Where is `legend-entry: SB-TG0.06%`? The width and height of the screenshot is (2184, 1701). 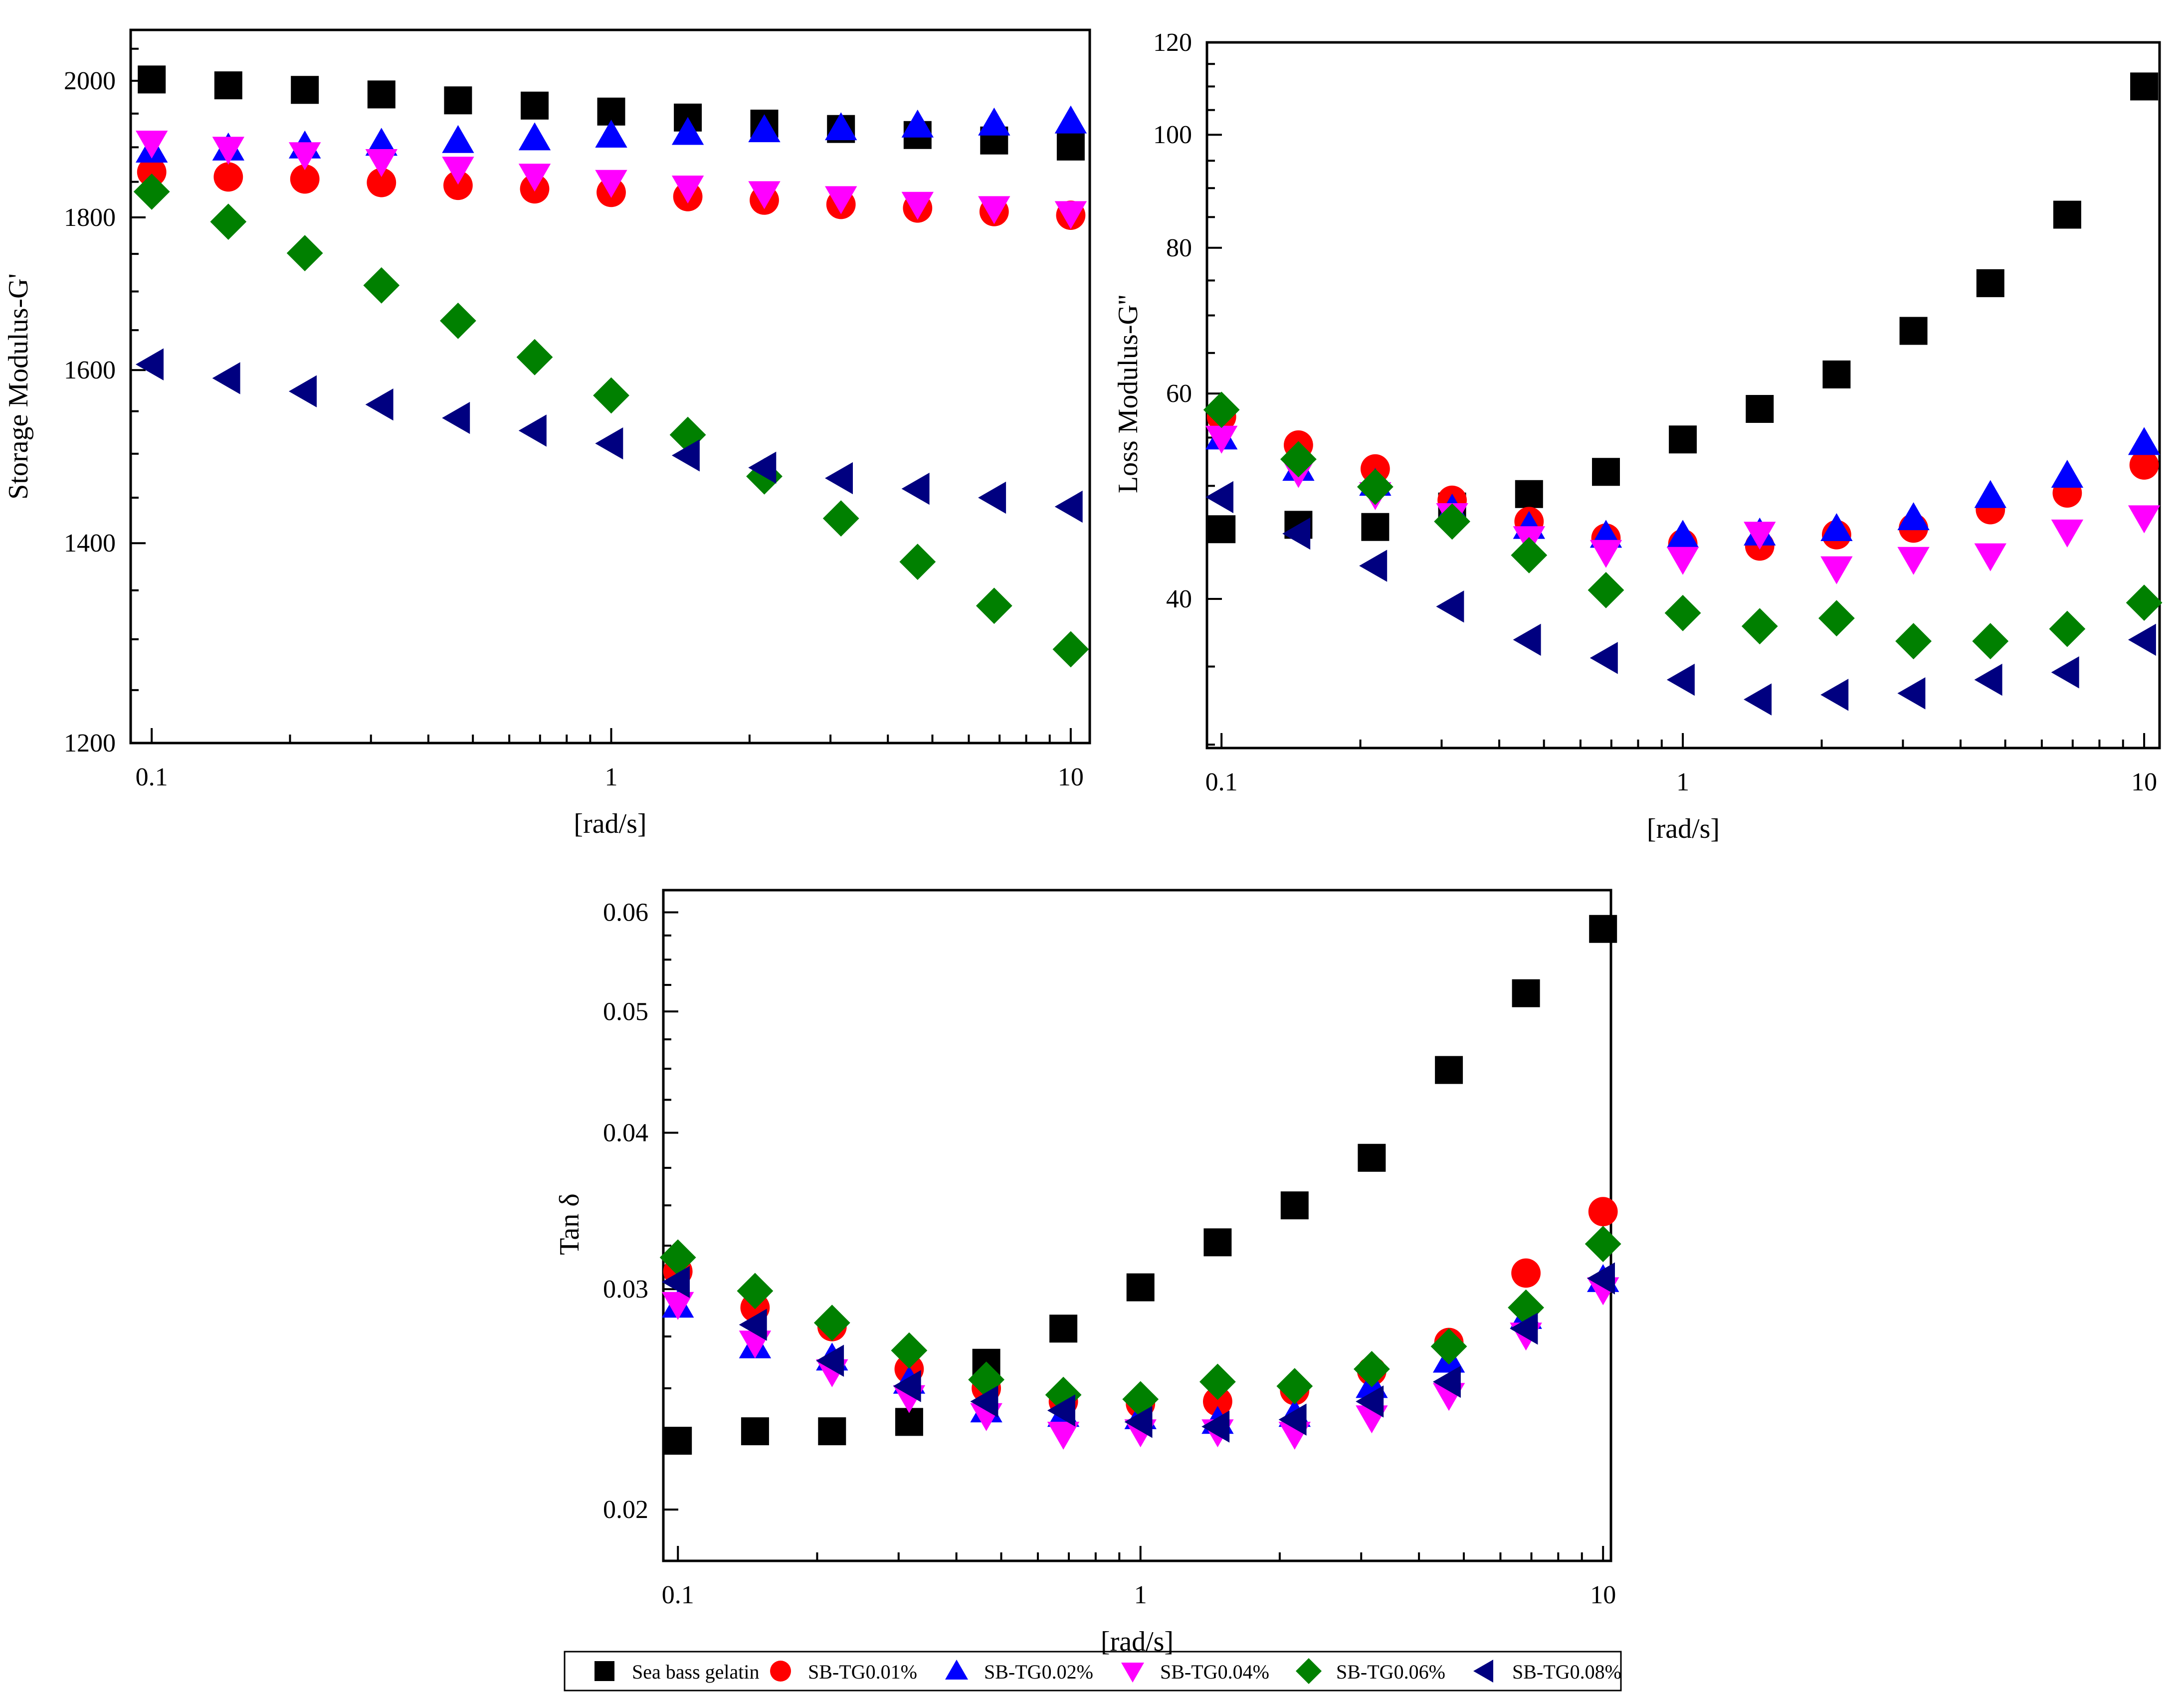 legend-entry: SB-TG0.06% is located at coordinates (1370, 1671).